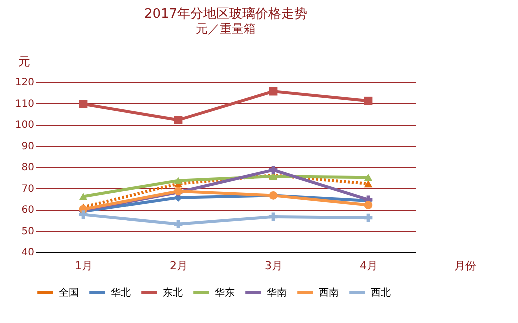  Describe the element at coordinates (24, 83) in the screenshot. I see `y-tick-label: 120` at that location.